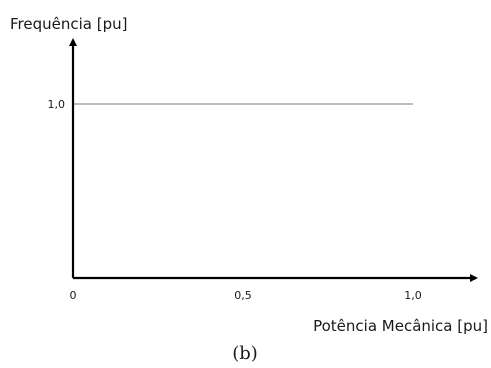 The height and width of the screenshot is (368, 491). Describe the element at coordinates (57, 104) in the screenshot. I see `y-tick-label-0: 1,0` at that location.